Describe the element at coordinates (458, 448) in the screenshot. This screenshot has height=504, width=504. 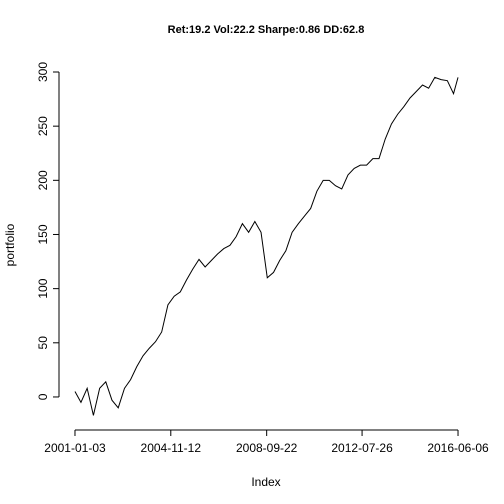
I see `x-tick-label: 2016-06-06` at that location.